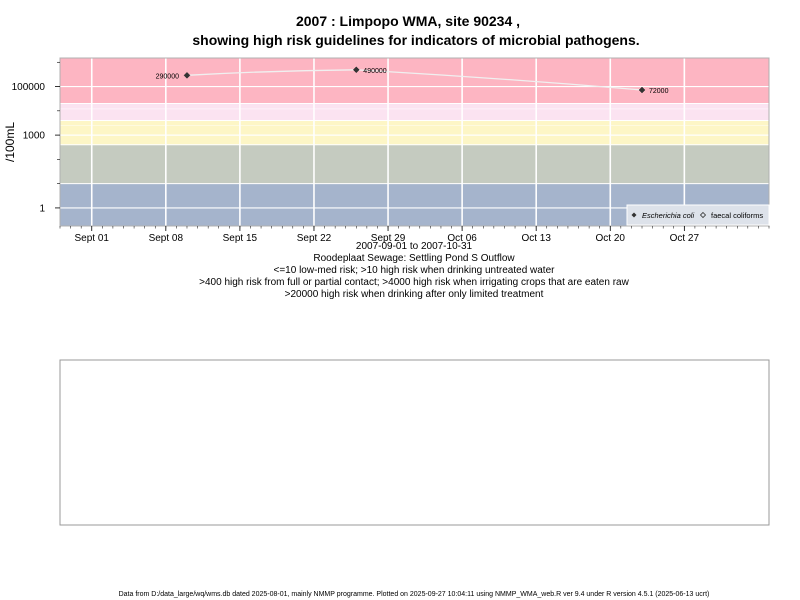  Describe the element at coordinates (42, 208) in the screenshot. I see `y-tick-label-0: 1` at that location.